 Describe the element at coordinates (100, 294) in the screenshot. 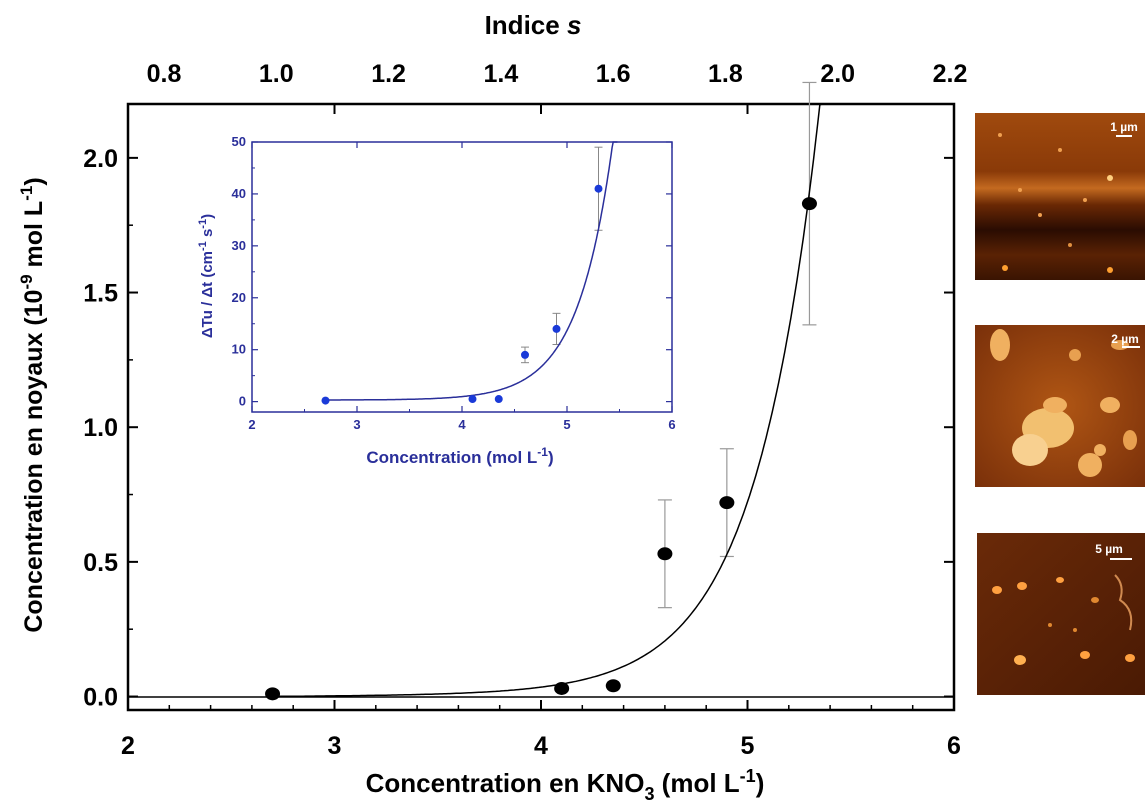

I see `y-tick-label: 1.5` at that location.